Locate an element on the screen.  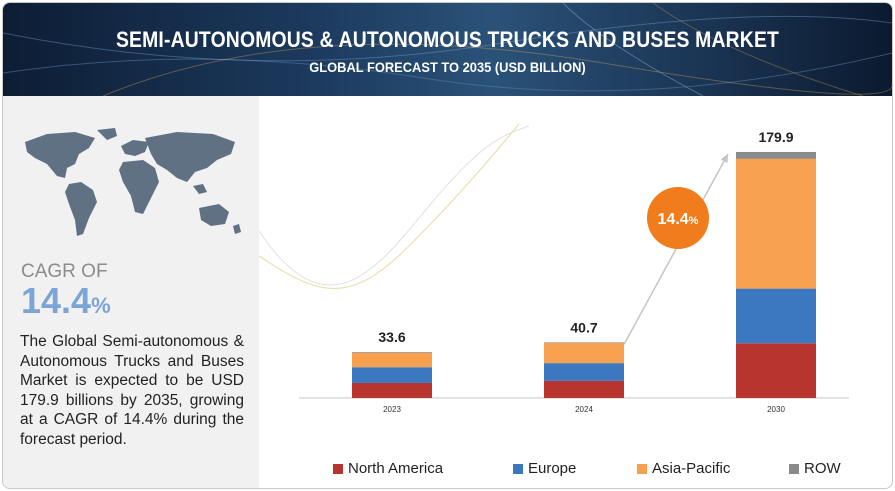
legend-swatch-asia-pacific is located at coordinates (642, 468).